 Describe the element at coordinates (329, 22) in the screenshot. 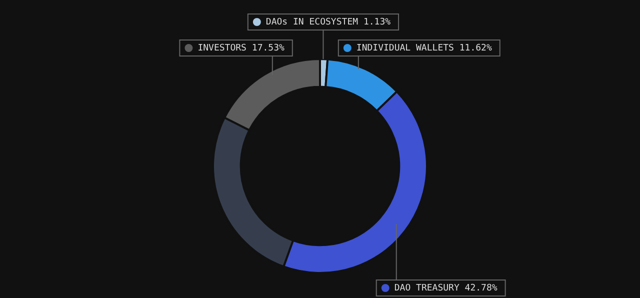

I see `legend-label: DAOs IN ECOSYSTEM 1.13%` at that location.